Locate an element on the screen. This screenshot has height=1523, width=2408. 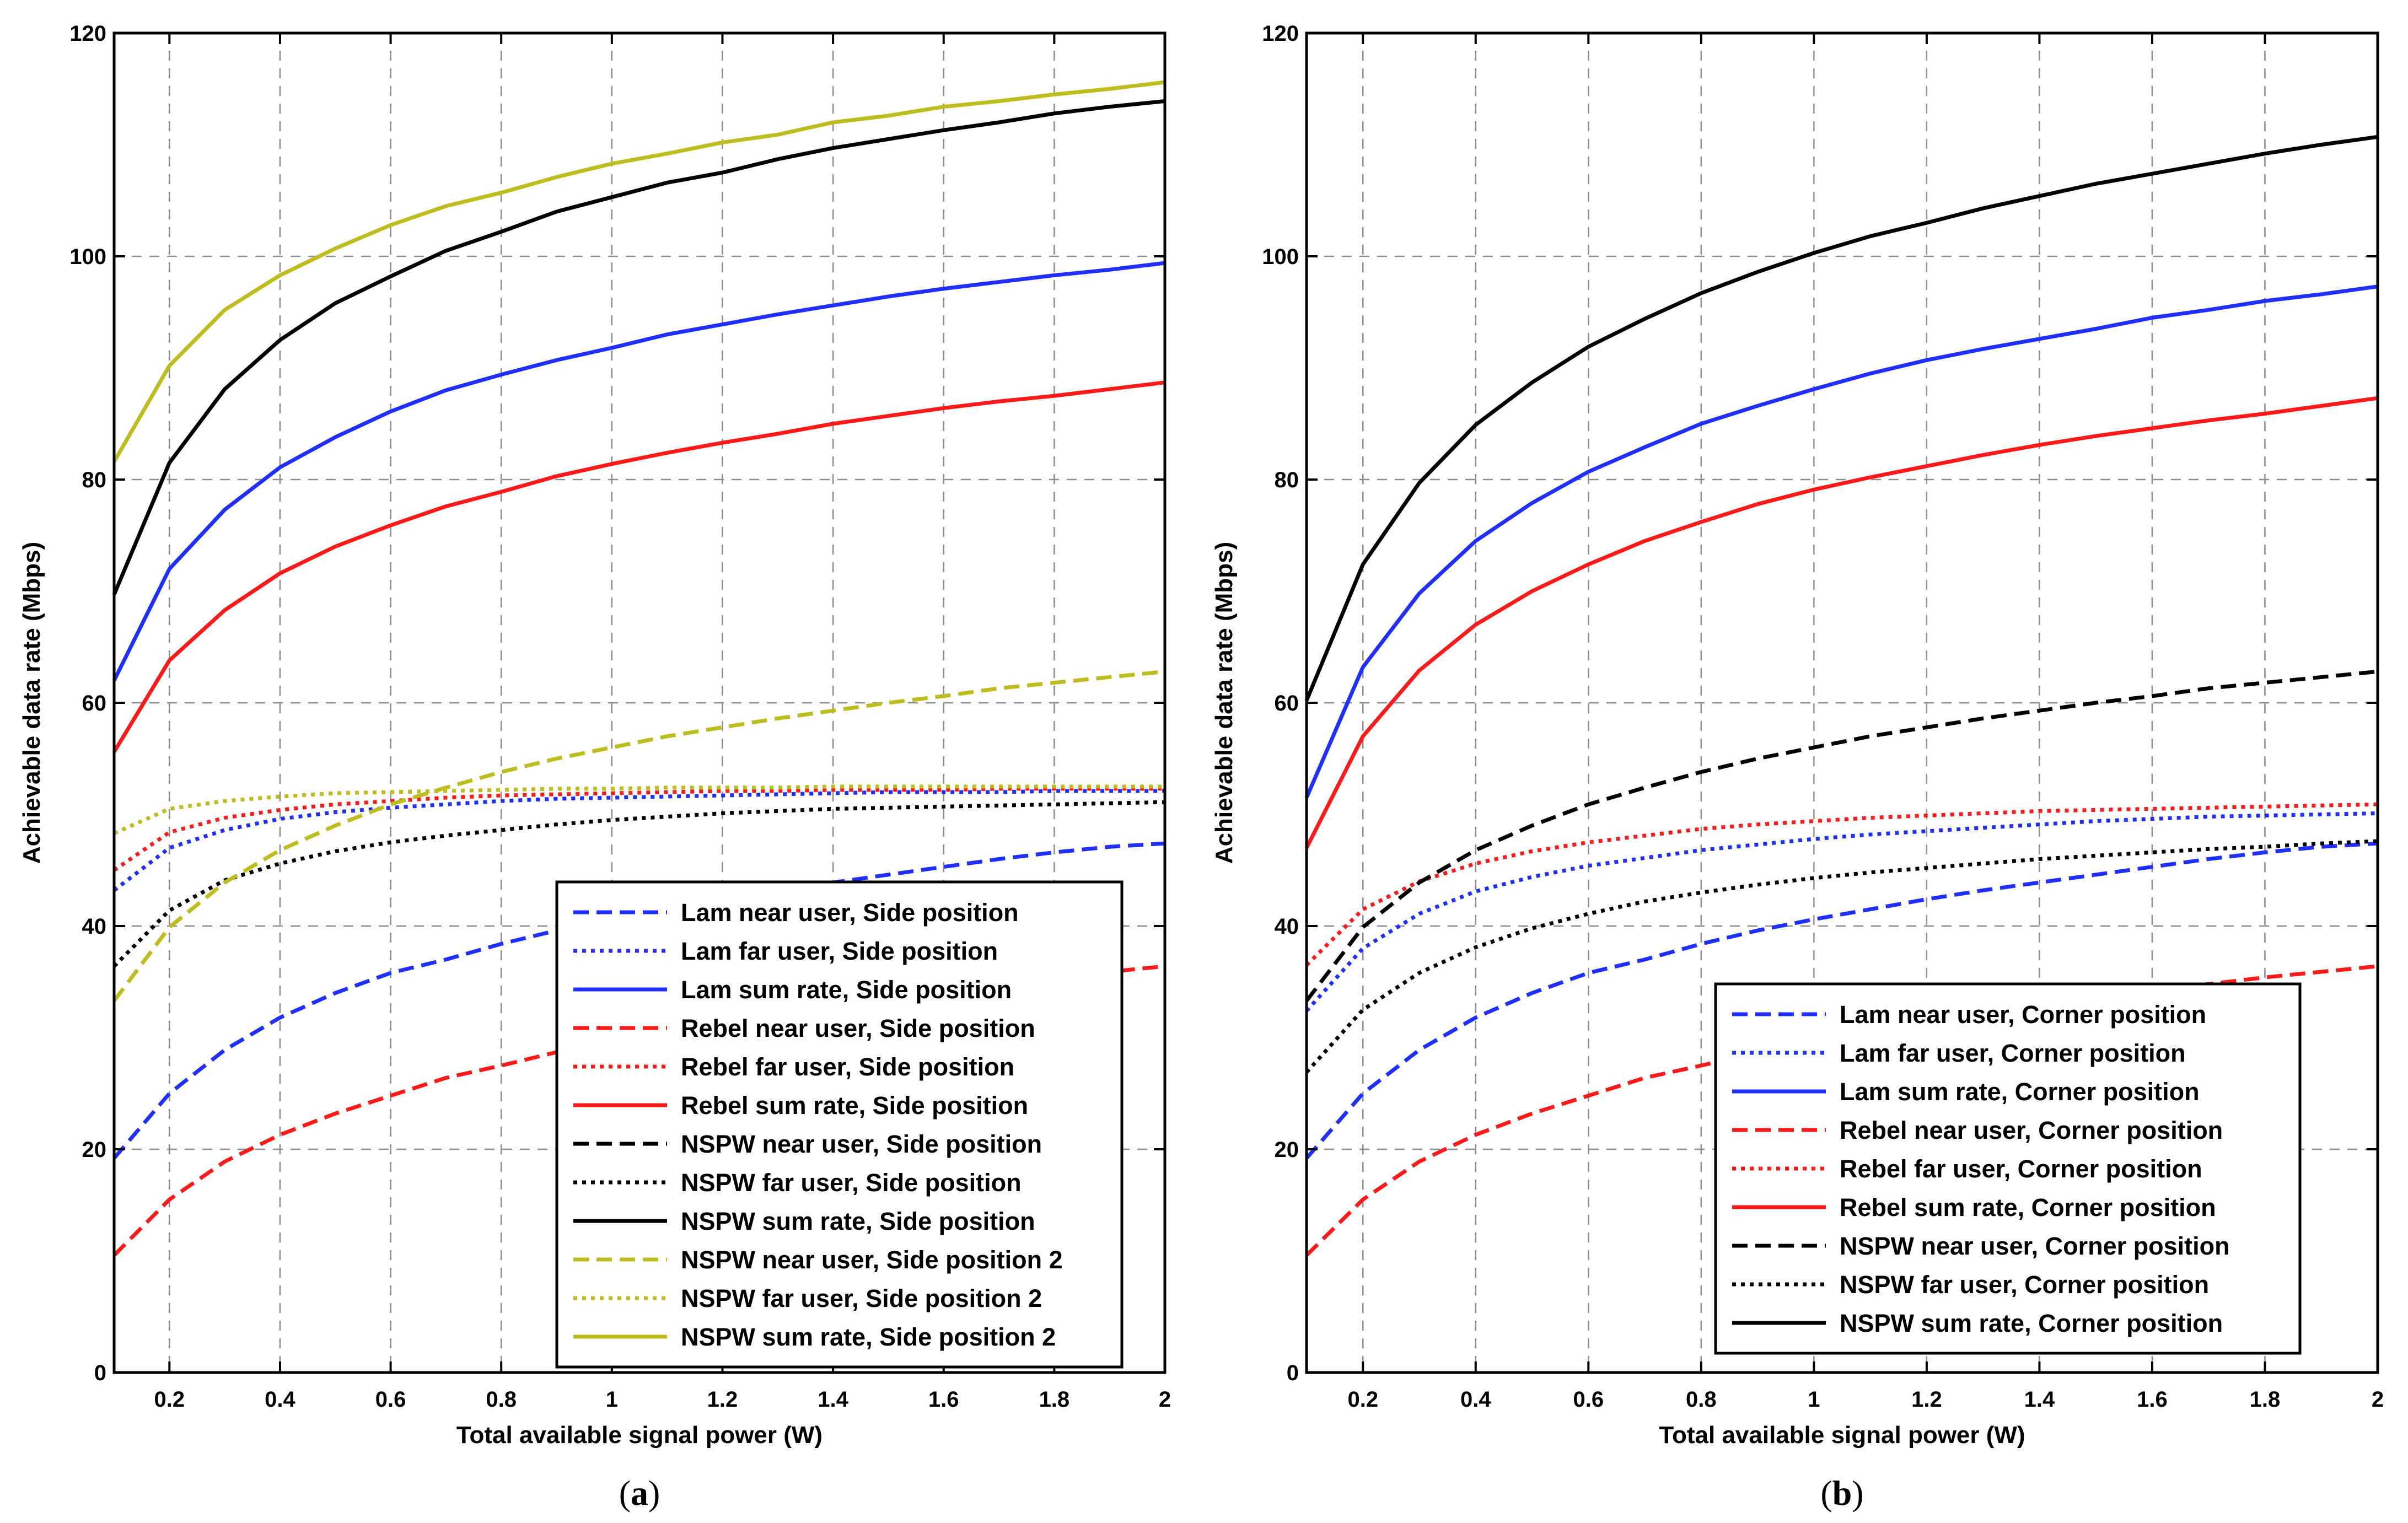
legend-entry: Rebel far user, Side position is located at coordinates (847, 1067).